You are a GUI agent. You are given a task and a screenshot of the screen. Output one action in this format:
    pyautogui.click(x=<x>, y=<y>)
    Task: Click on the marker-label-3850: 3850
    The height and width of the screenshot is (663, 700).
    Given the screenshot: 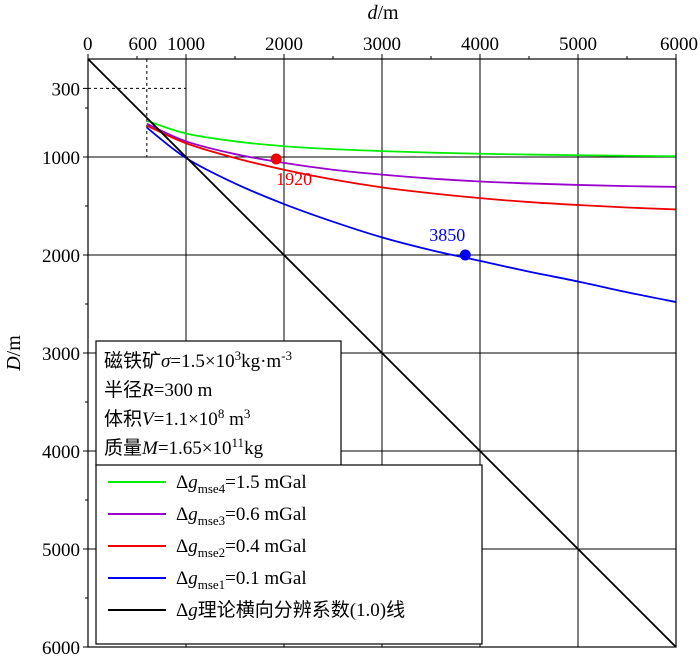 What is the action you would take?
    pyautogui.click(x=447, y=235)
    